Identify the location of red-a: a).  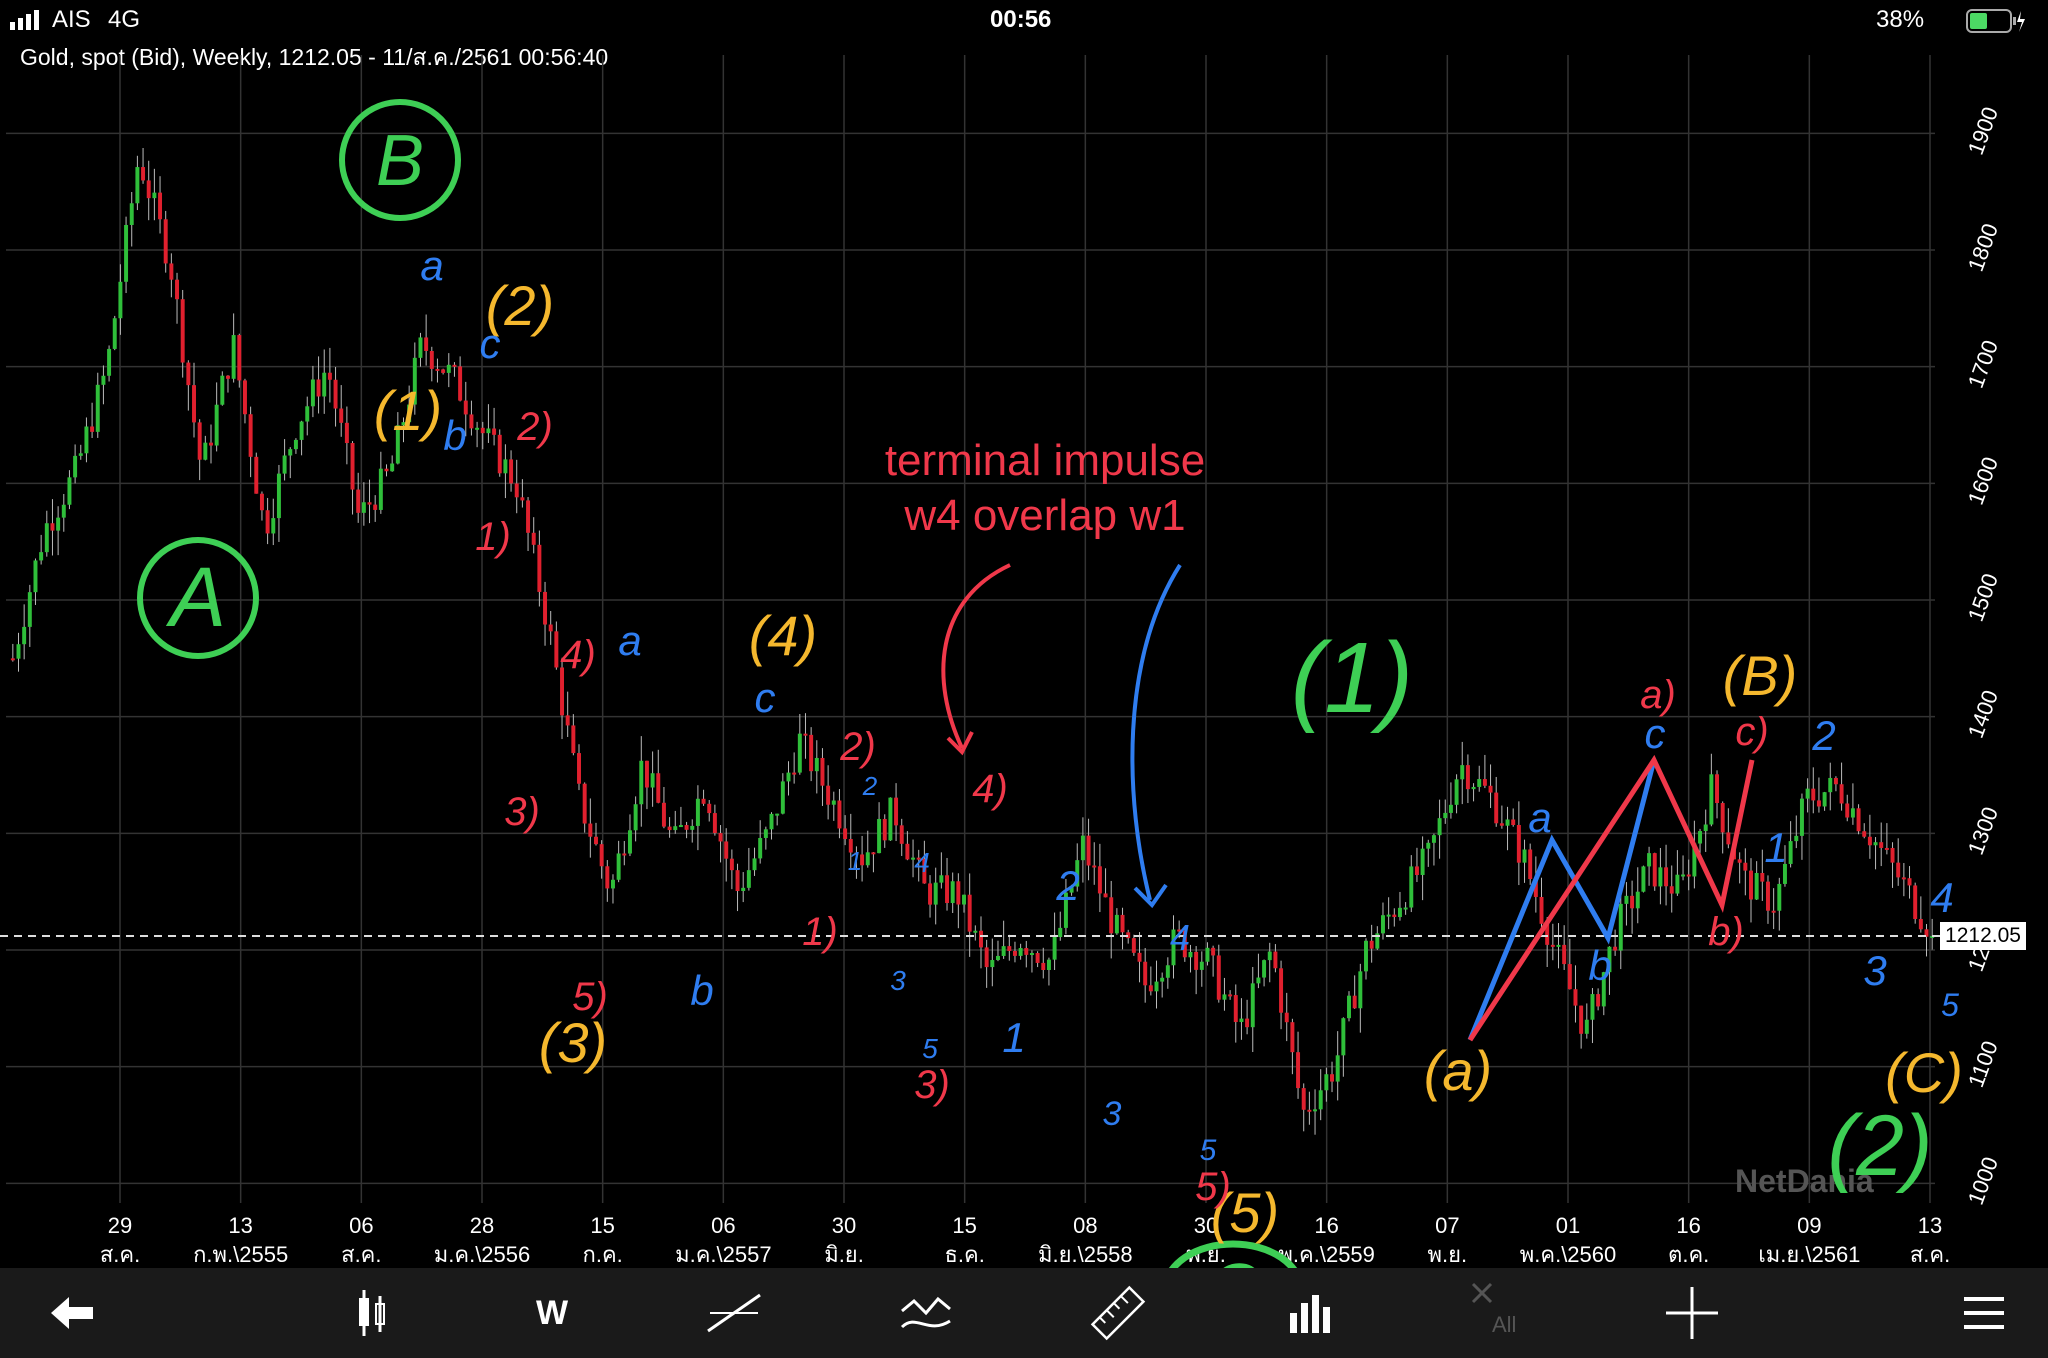
(1658, 695).